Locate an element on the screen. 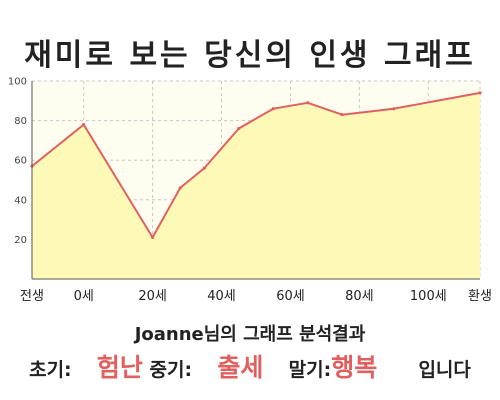 The height and width of the screenshot is (400, 500). late-label: 말기: is located at coordinates (310, 370).